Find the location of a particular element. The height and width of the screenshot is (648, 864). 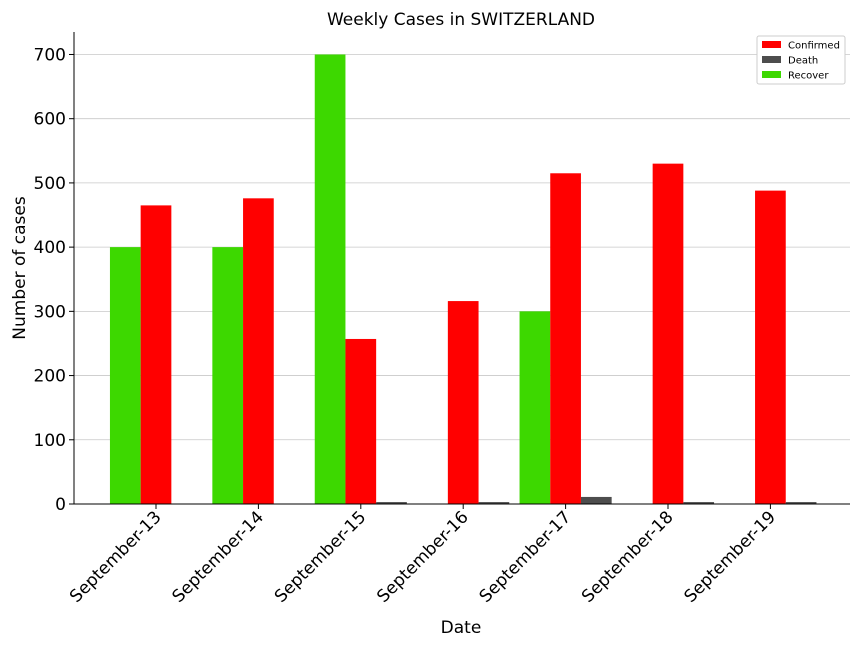

x-tick-label: September-14 is located at coordinates (217, 556).